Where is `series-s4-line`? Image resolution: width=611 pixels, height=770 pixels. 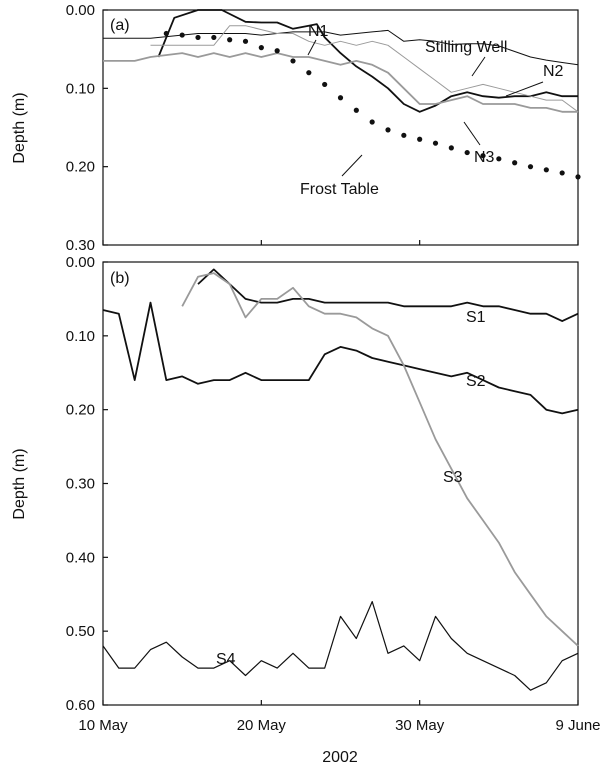 series-s4-line is located at coordinates (340, 645).